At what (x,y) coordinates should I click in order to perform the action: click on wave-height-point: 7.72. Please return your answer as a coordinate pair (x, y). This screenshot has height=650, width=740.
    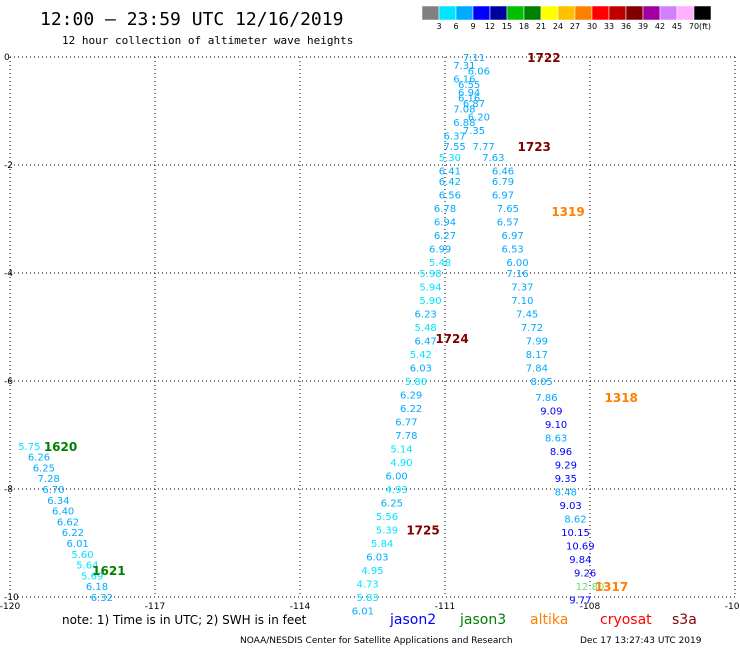
    Looking at the image, I should click on (532, 328).